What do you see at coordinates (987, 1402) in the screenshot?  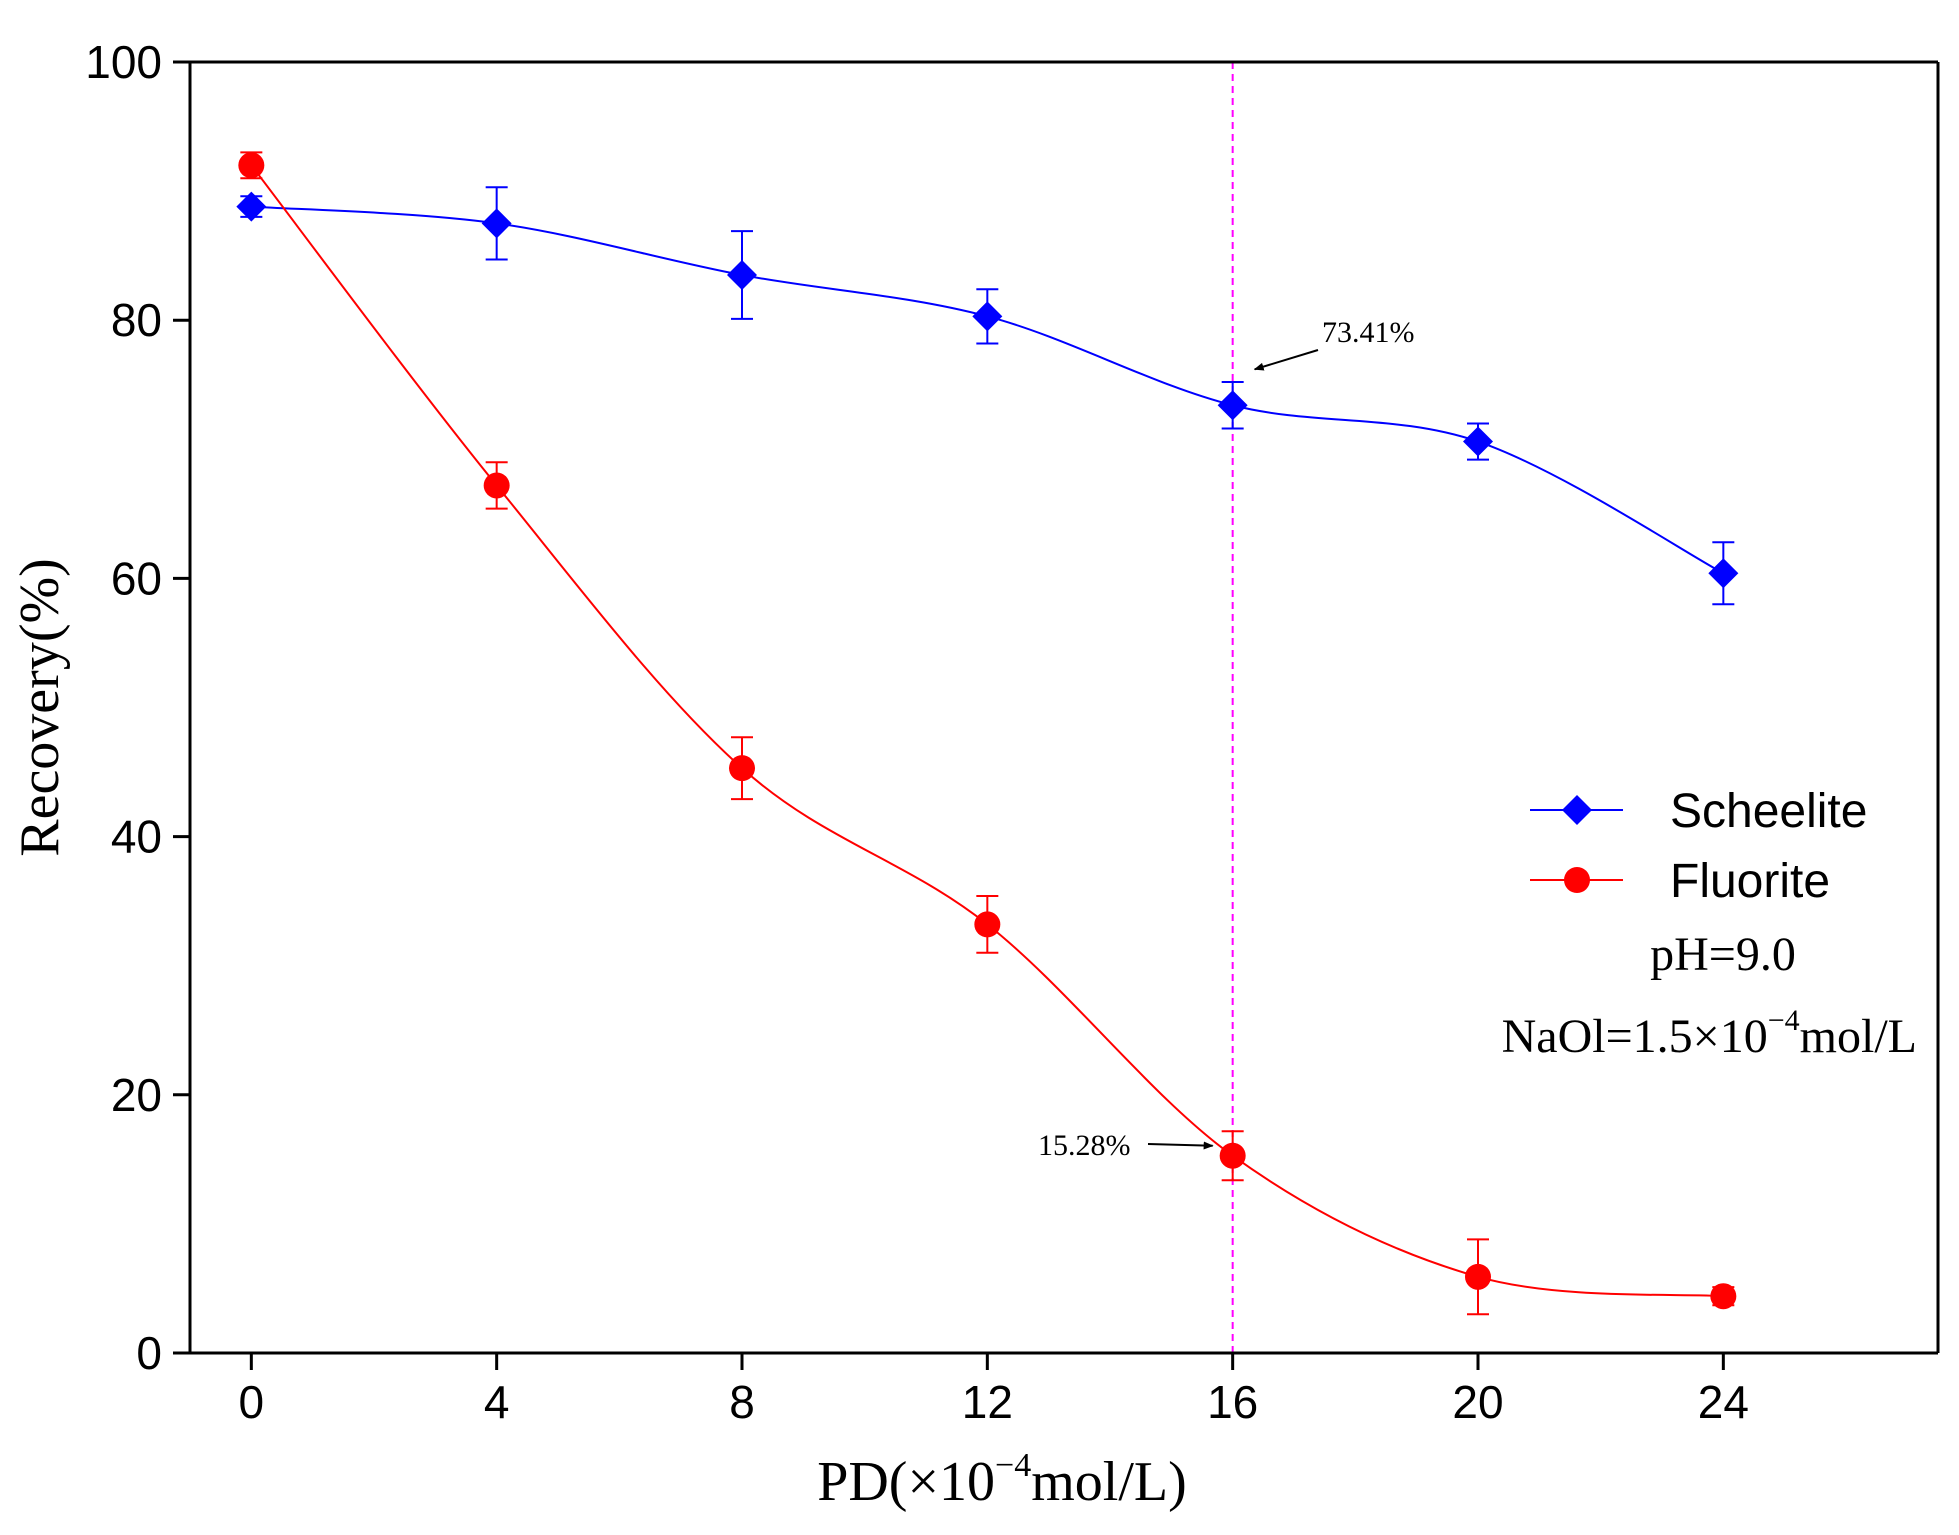 I see `x-tick-label: 12` at bounding box center [987, 1402].